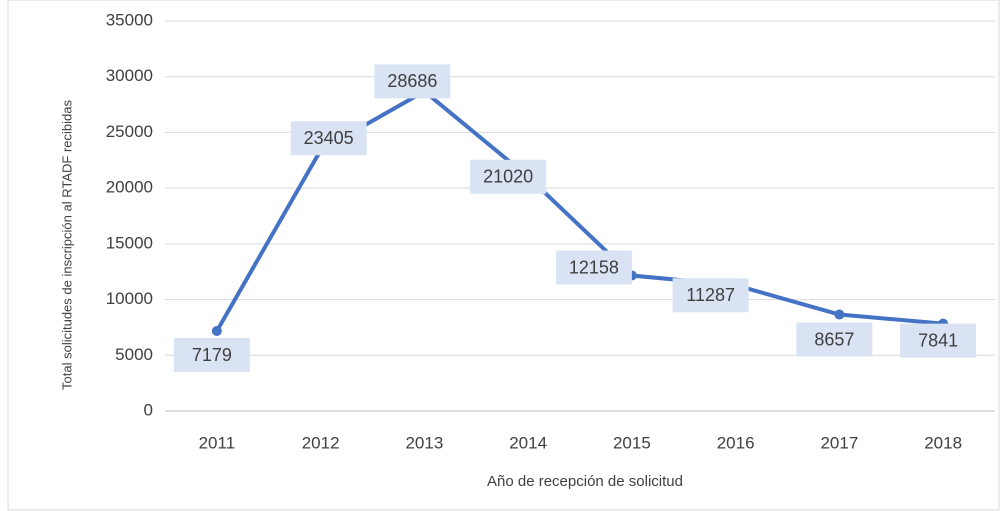 Image resolution: width=1000 pixels, height=511 pixels. I want to click on data-label: 7179, so click(212, 355).